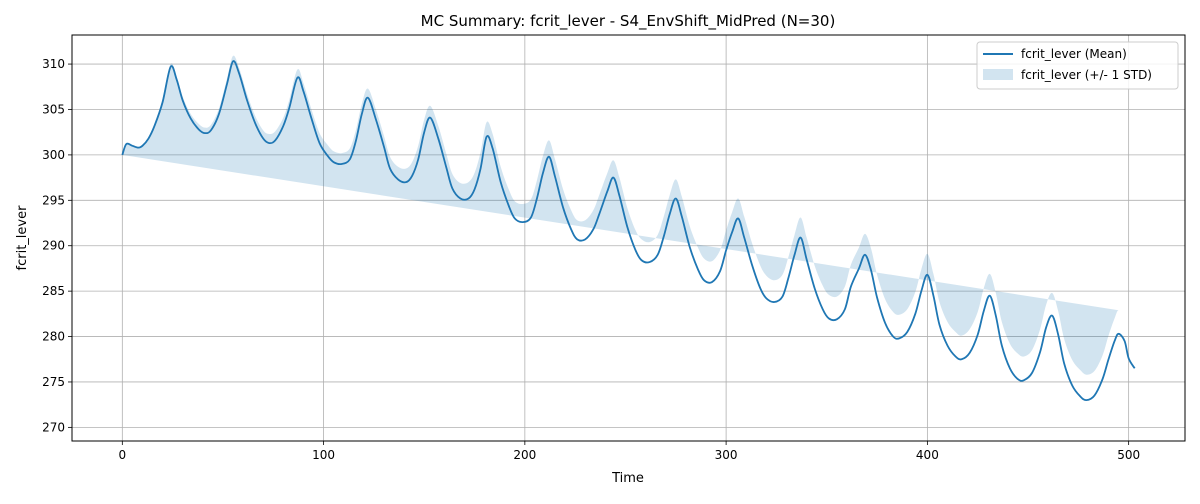  I want to click on y-axis-label: fcrit_lever, so click(22, 238).